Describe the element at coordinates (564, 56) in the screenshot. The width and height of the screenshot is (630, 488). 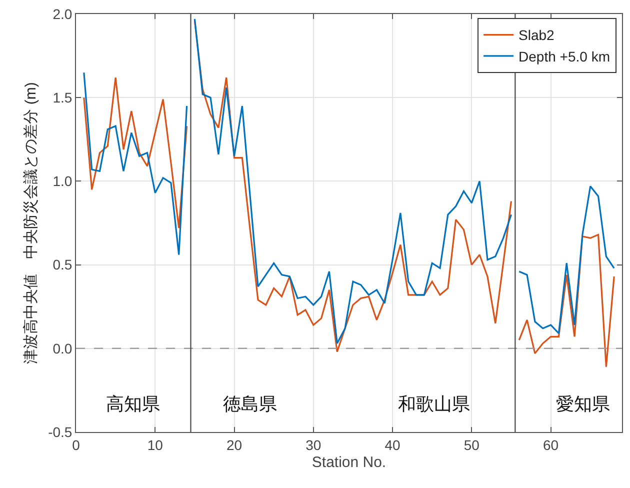
I see `legend-label: Depth +5.0 km` at that location.